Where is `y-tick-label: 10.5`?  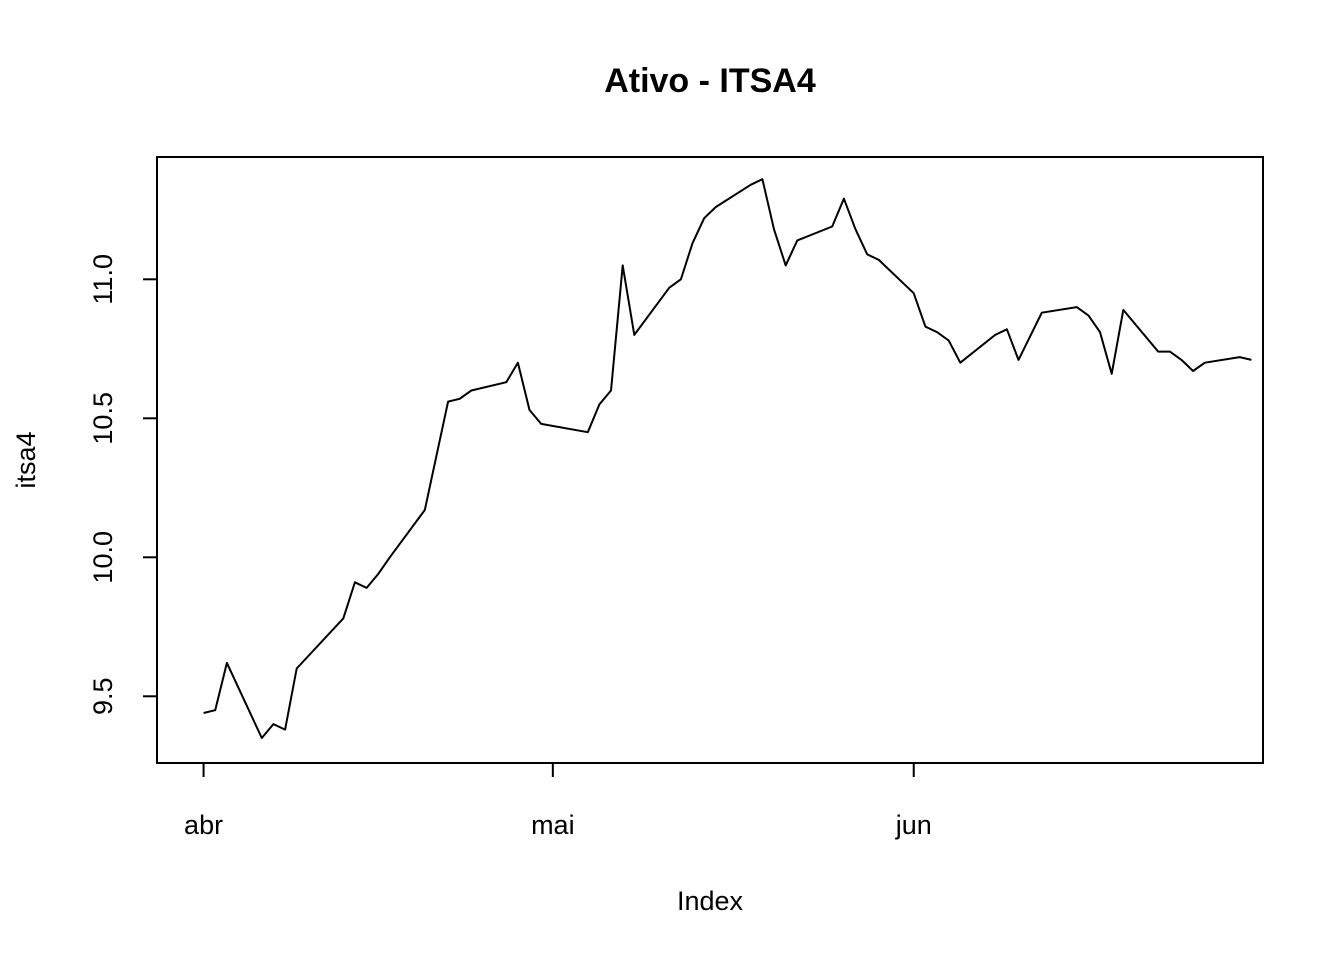
y-tick-label: 10.5 is located at coordinates (103, 418).